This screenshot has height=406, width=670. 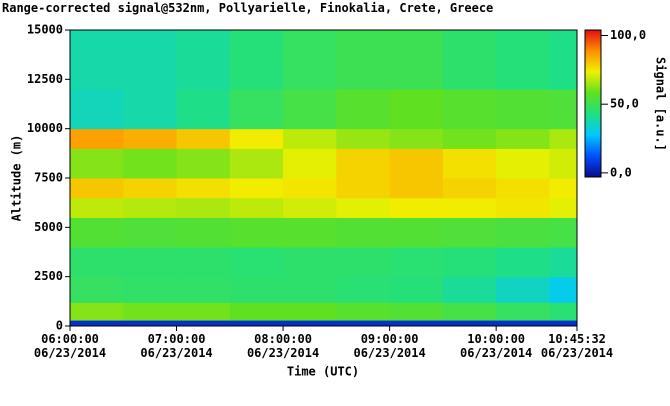 I want to click on x-tick-label: 10:00:00 06/23/2014, so click(x=496, y=346).